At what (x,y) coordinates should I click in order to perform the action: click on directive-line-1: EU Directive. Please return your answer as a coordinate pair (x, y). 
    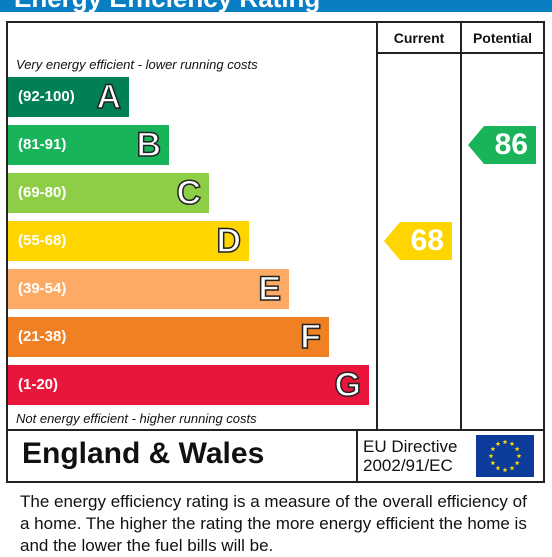
    Looking at the image, I should click on (410, 446).